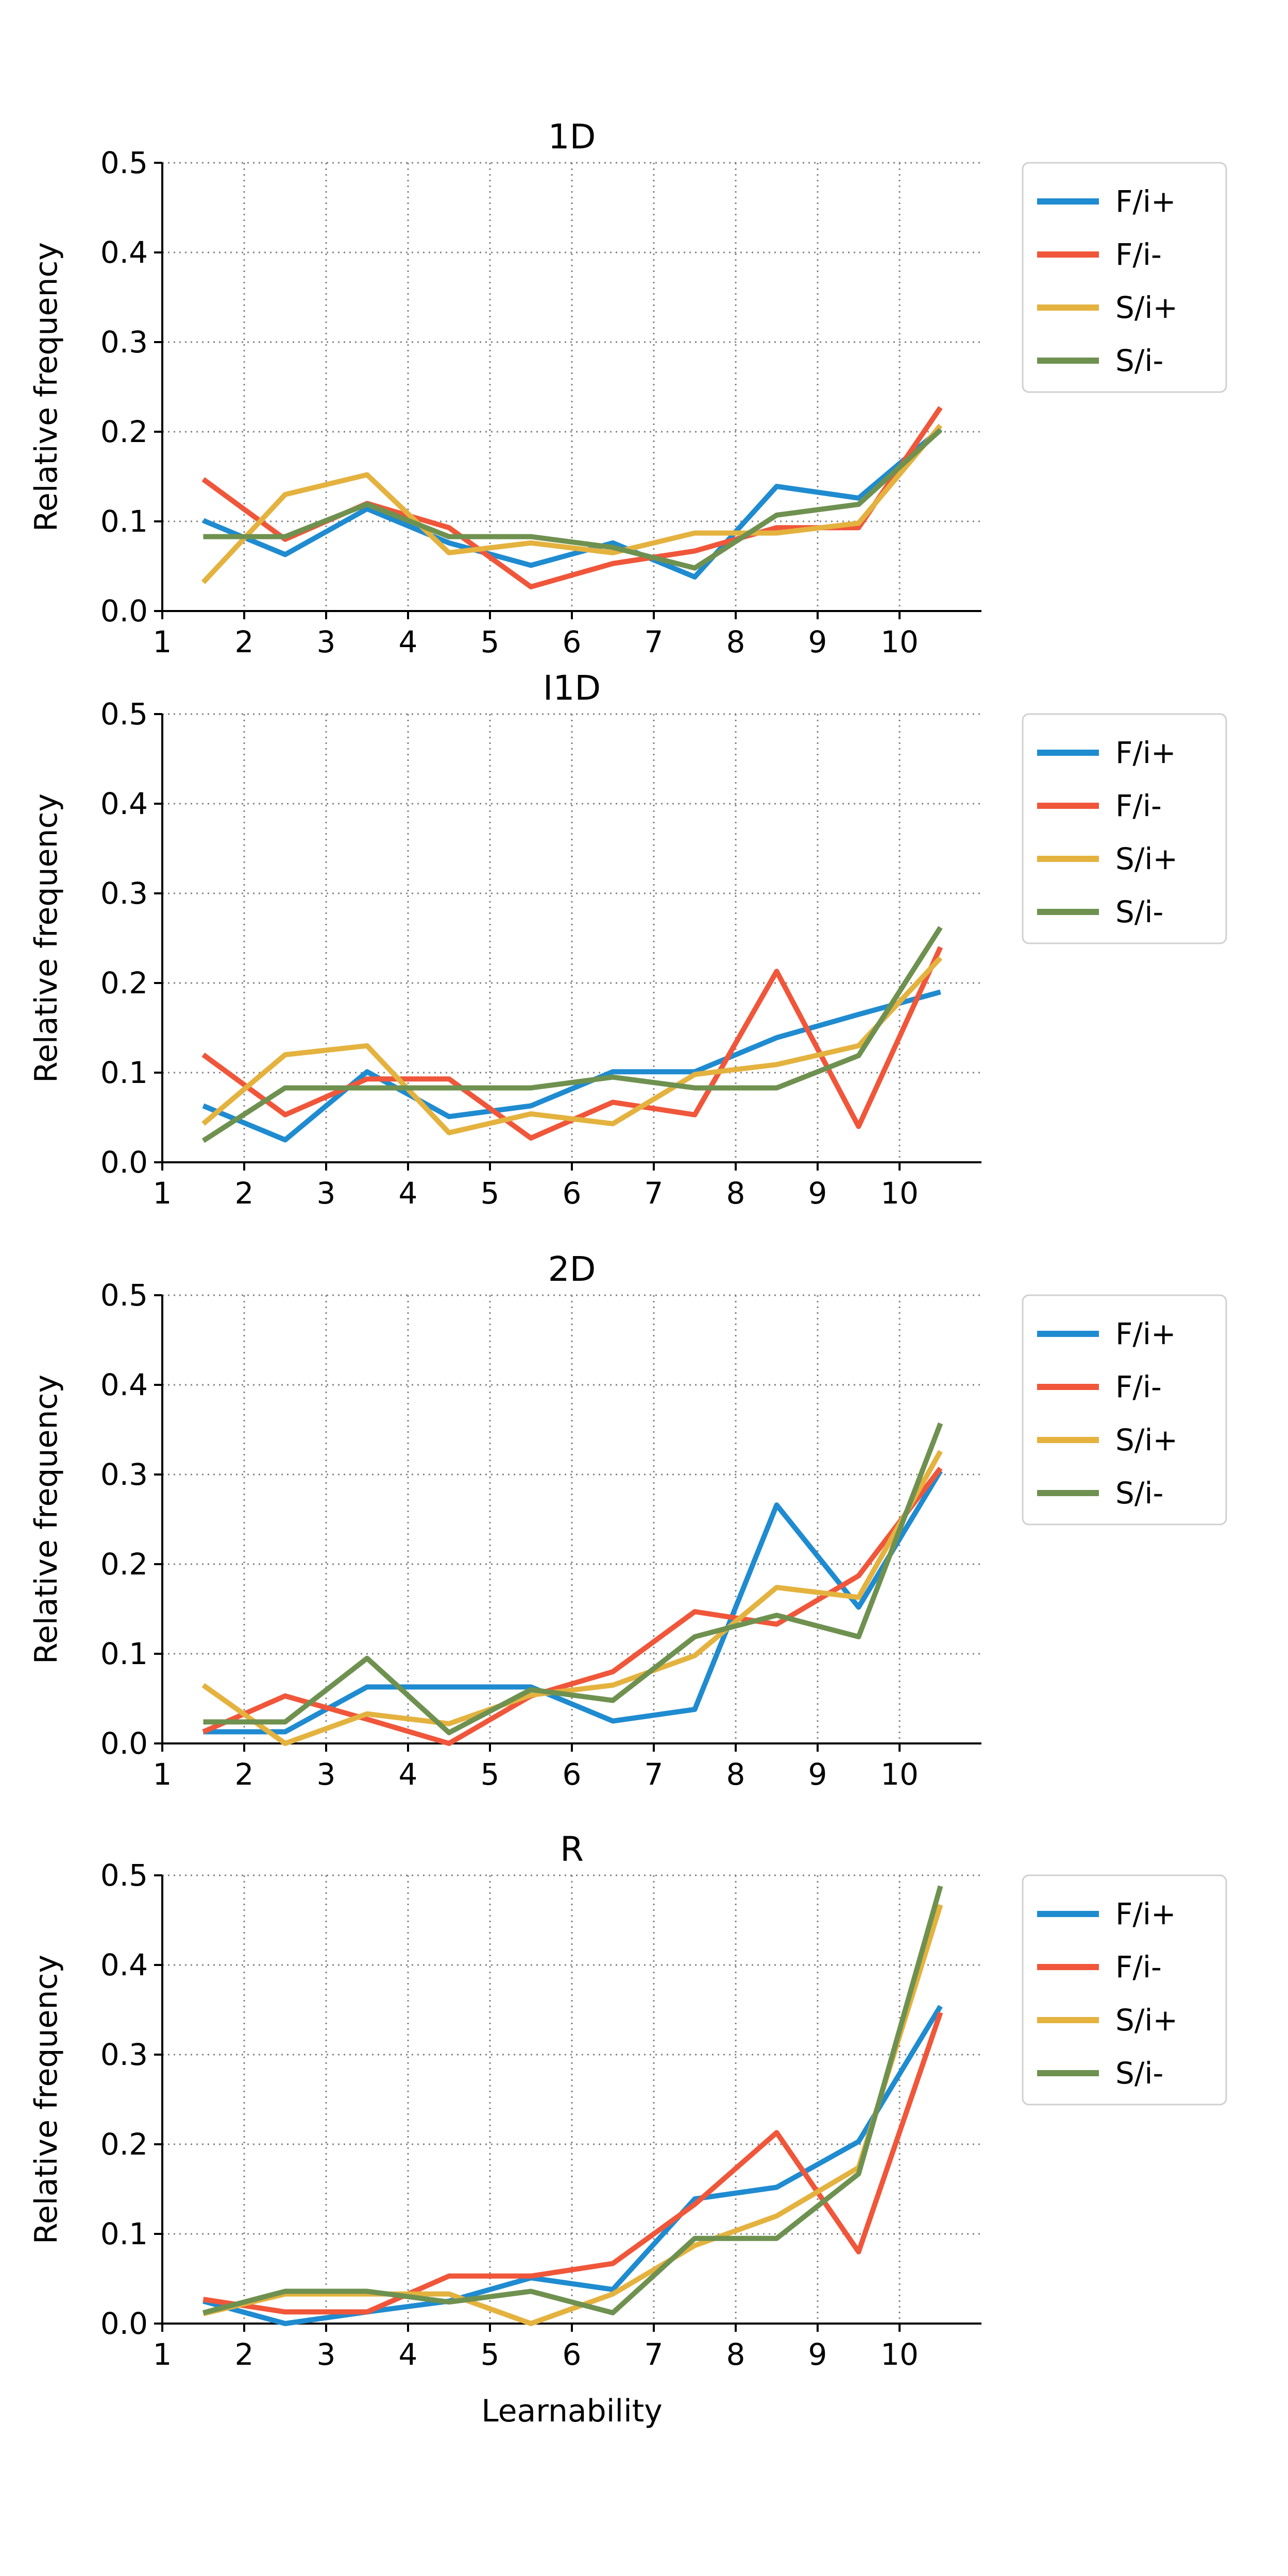  Describe the element at coordinates (572, 2411) in the screenshot. I see `x-axis-label: Learnability` at that location.